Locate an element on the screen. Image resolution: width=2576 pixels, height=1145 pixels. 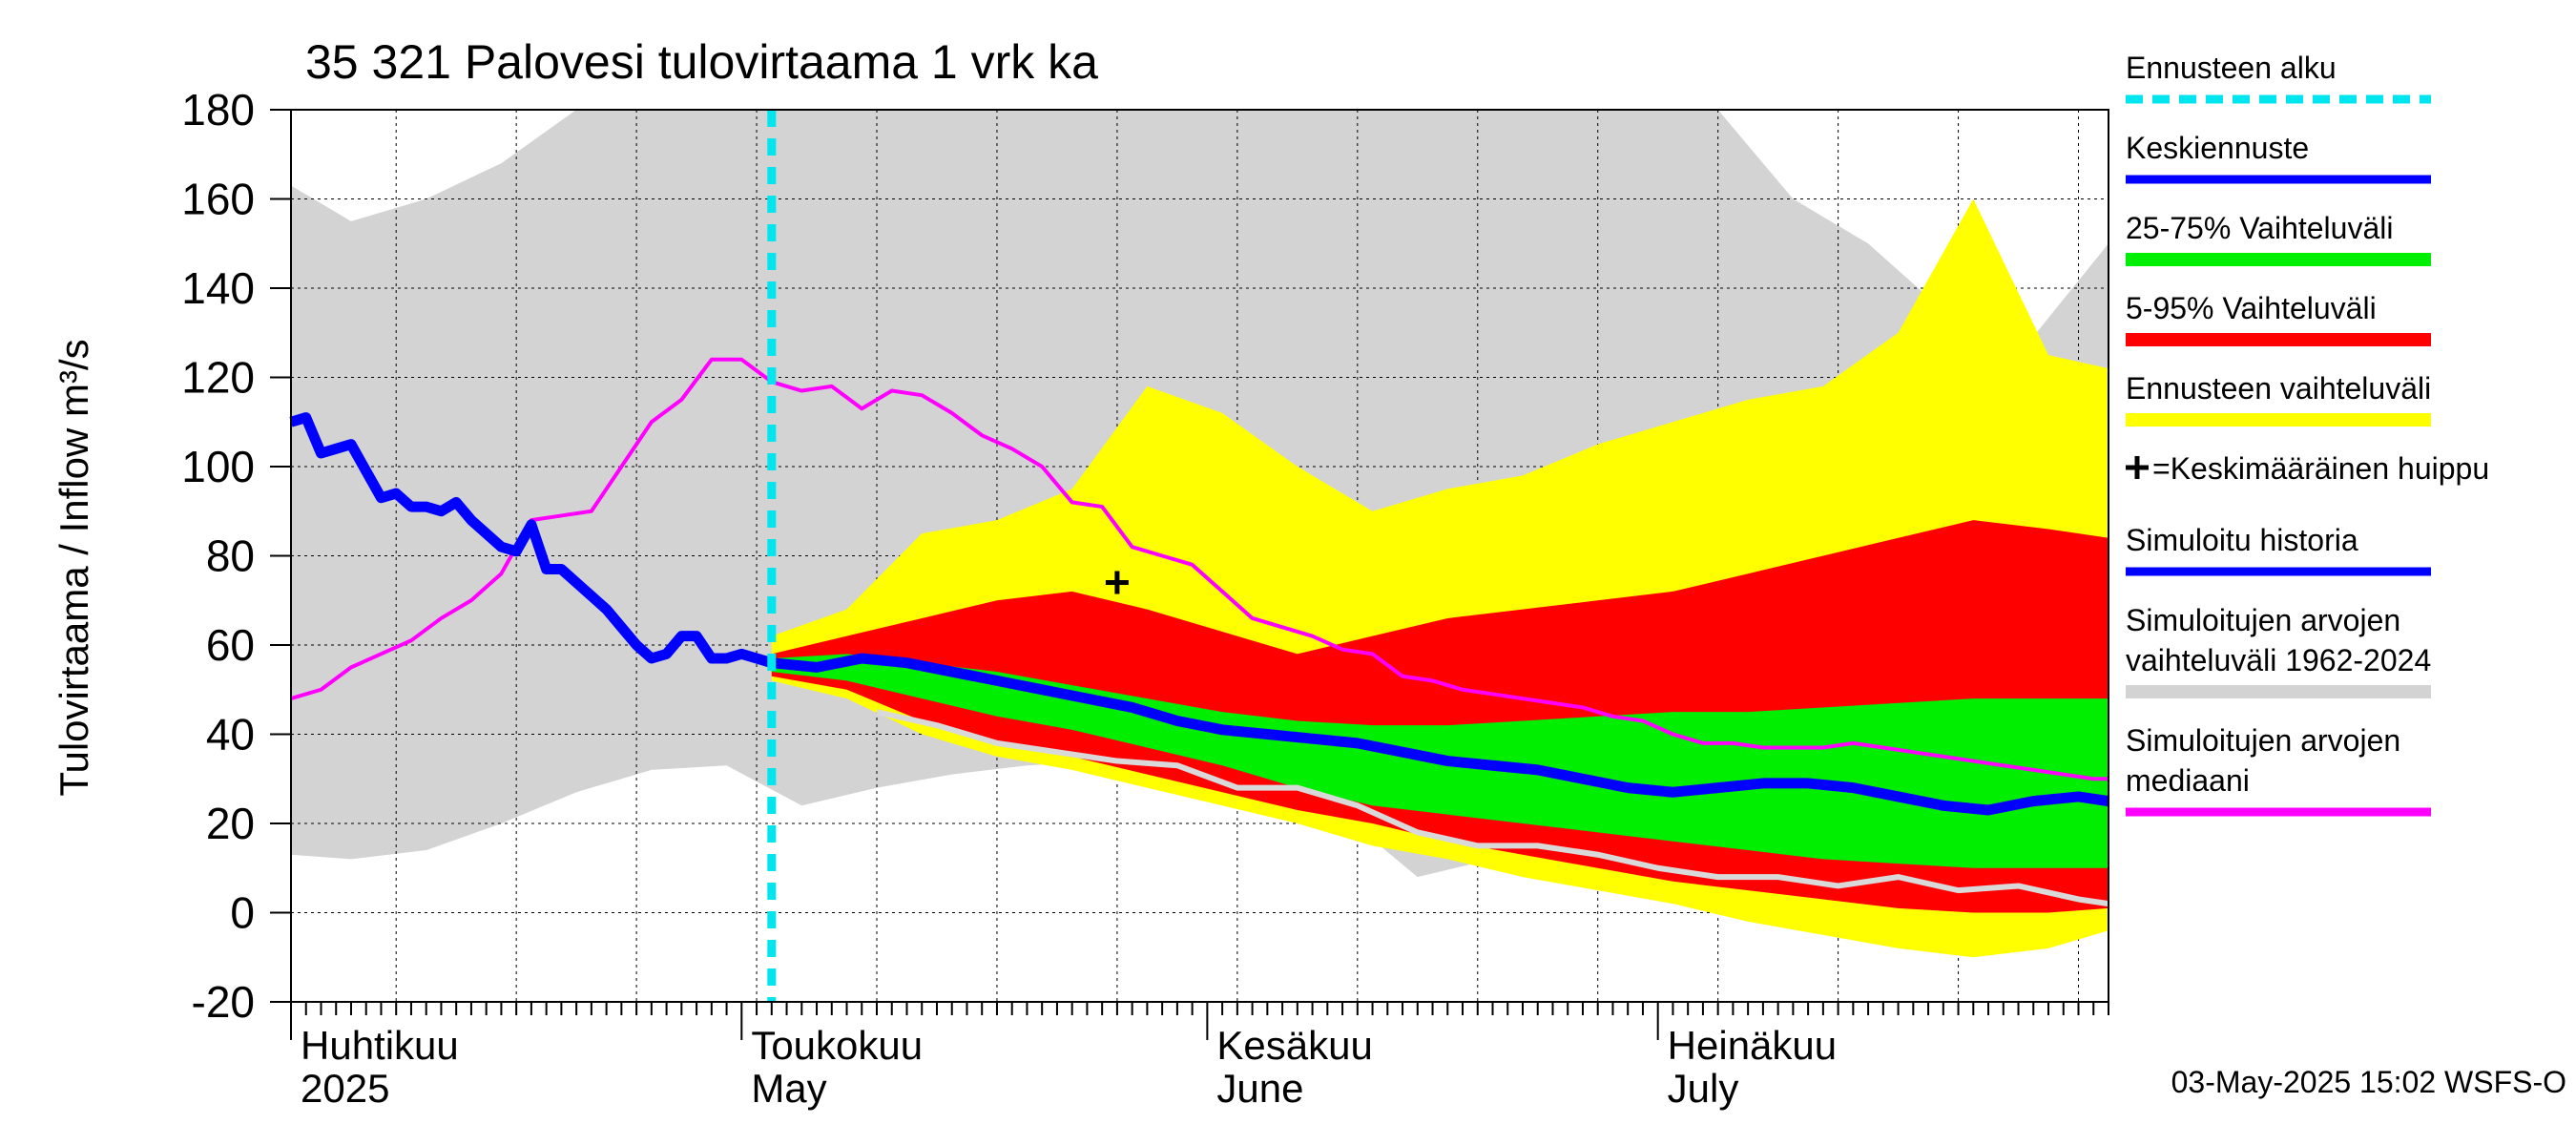
x-month-sublabel: May is located at coordinates (788, 1088).